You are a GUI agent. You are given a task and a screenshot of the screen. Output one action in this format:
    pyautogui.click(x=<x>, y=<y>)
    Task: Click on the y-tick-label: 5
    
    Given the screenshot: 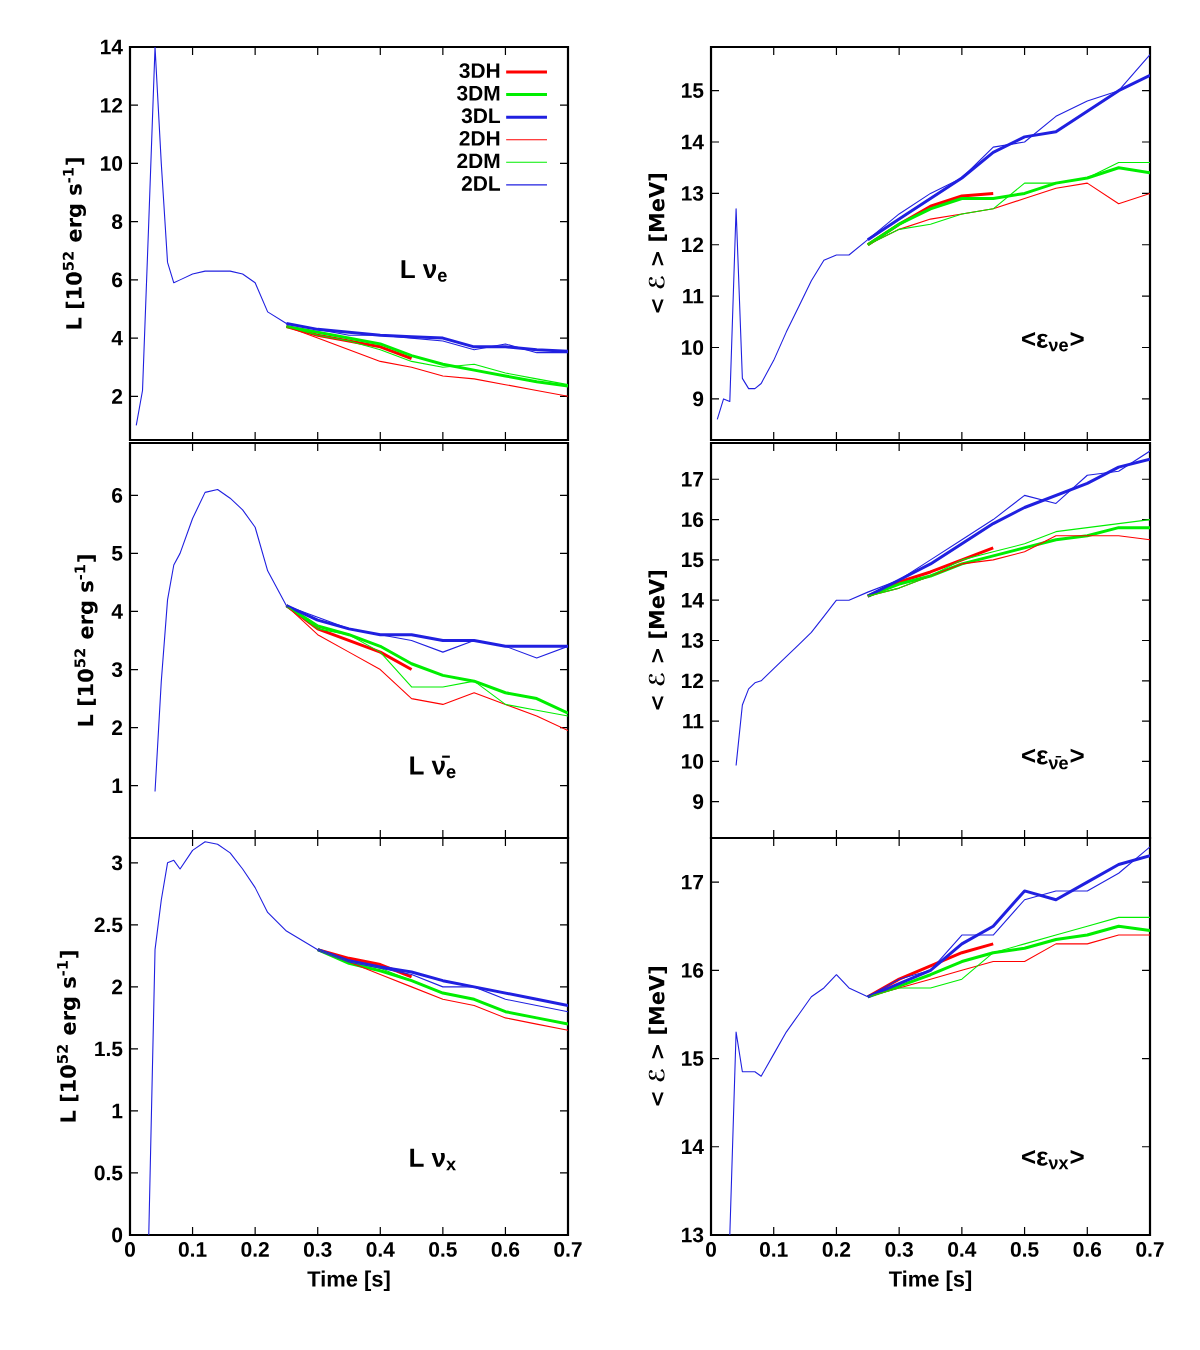 What is the action you would take?
    pyautogui.click(x=117, y=553)
    